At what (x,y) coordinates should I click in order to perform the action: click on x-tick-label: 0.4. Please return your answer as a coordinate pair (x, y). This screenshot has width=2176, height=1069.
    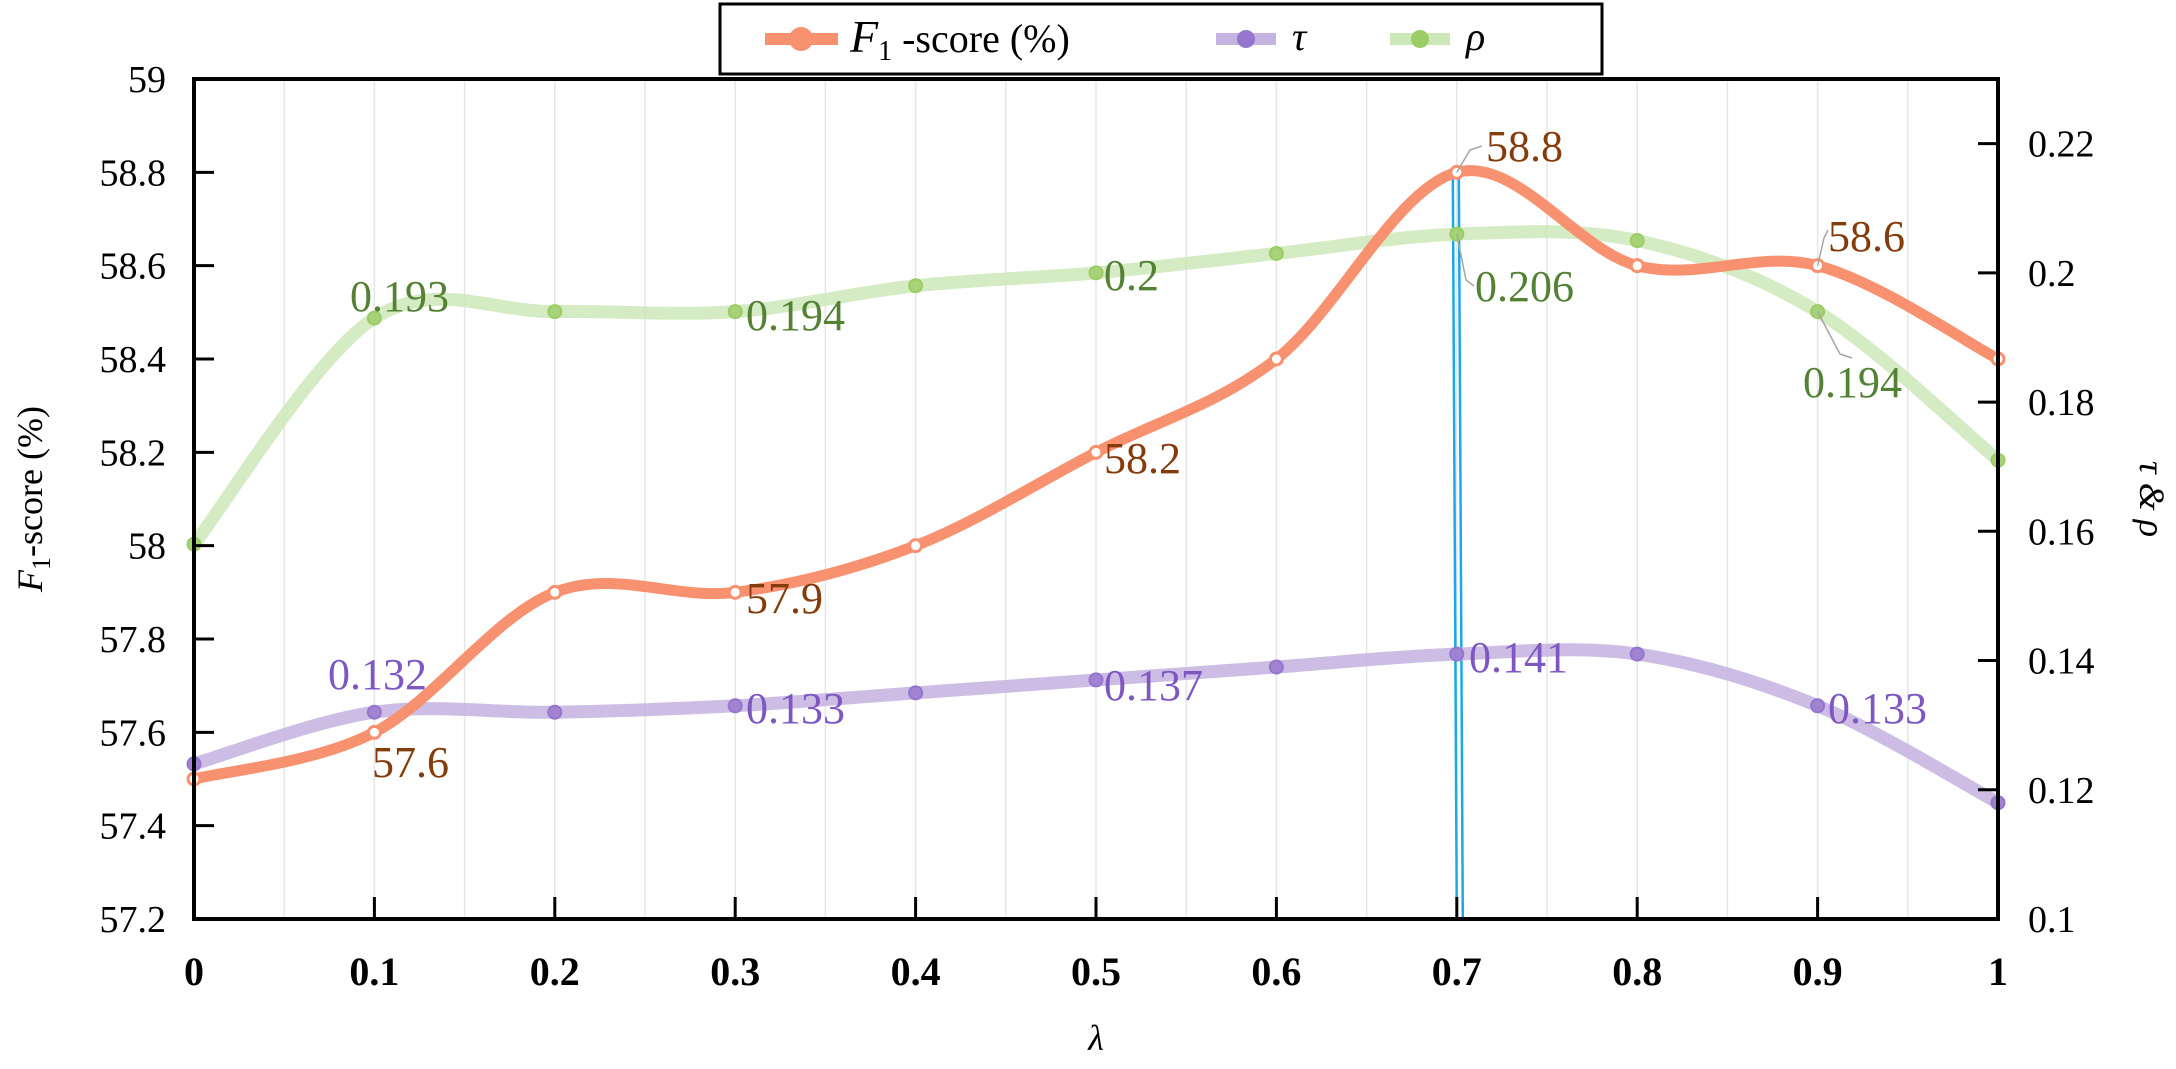
    Looking at the image, I should click on (916, 971).